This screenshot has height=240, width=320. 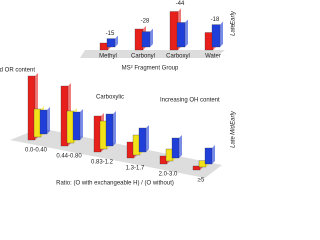 I want to click on change-label: -28, so click(x=145, y=22).